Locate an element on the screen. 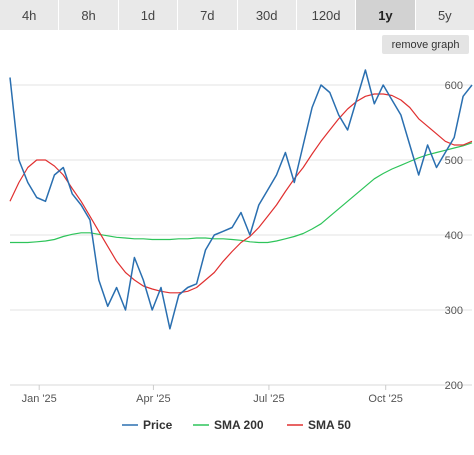  tab-7d: 7d is located at coordinates (208, 15).